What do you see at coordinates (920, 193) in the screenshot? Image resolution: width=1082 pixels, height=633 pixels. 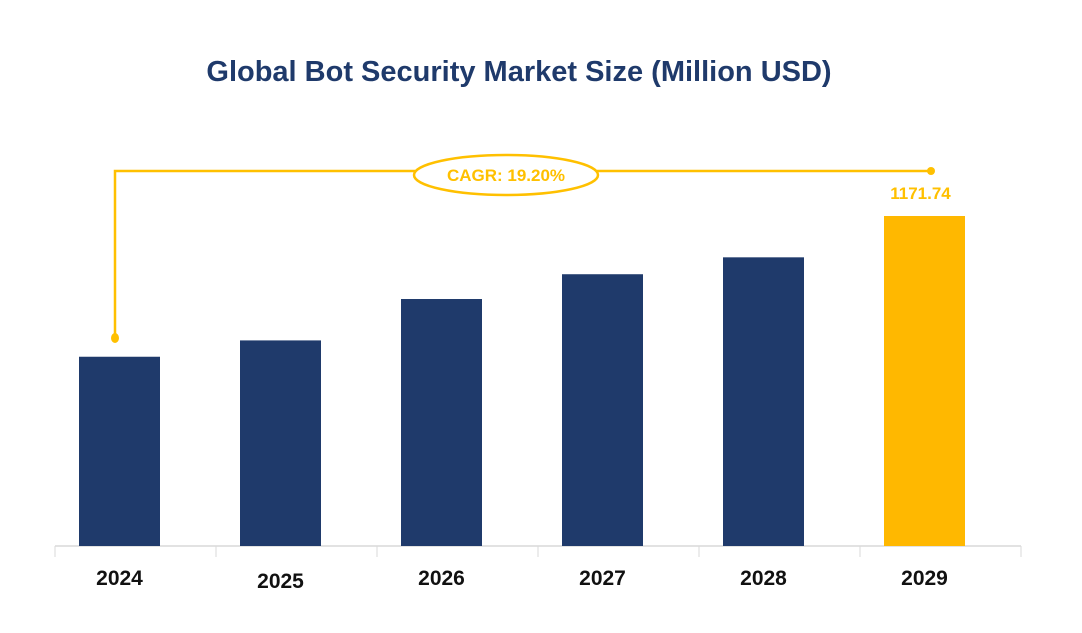 I see `data-label: 1171.74` at bounding box center [920, 193].